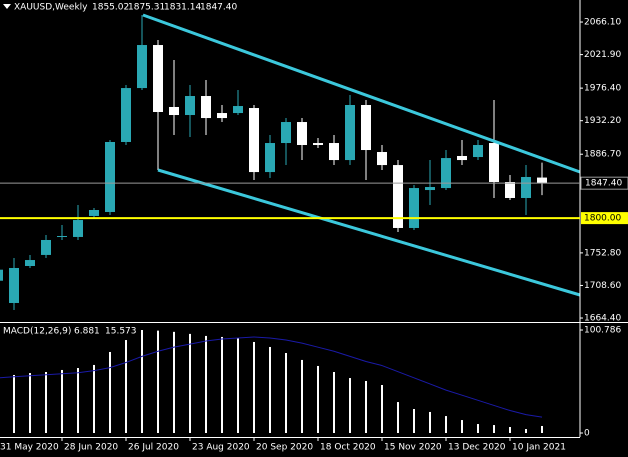 This screenshot has height=457, width=628. I want to click on x-tick-label: 26 Jul 2020, so click(153, 448).